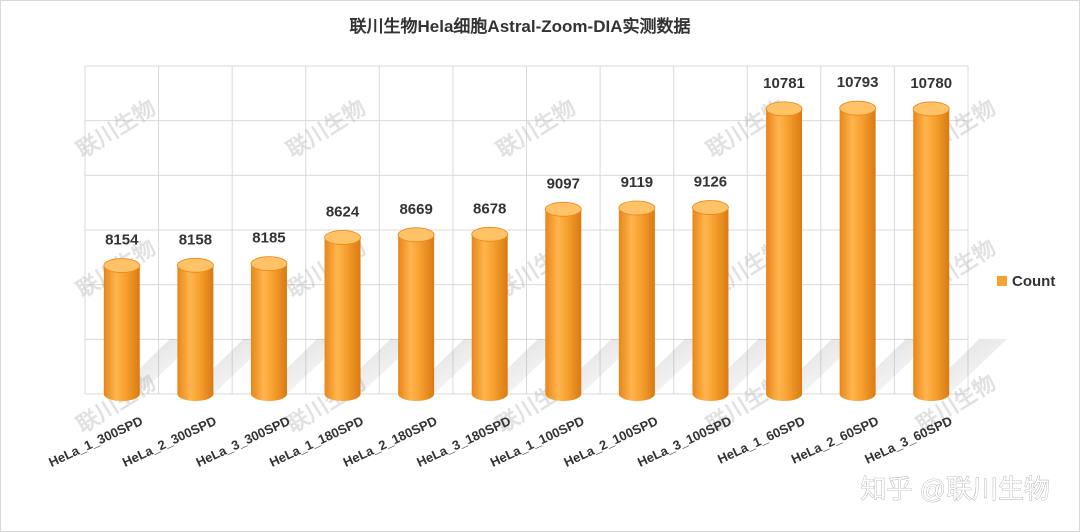 This screenshot has width=1080, height=532. Describe the element at coordinates (268, 238) in the screenshot. I see `data-label: 8185` at that location.